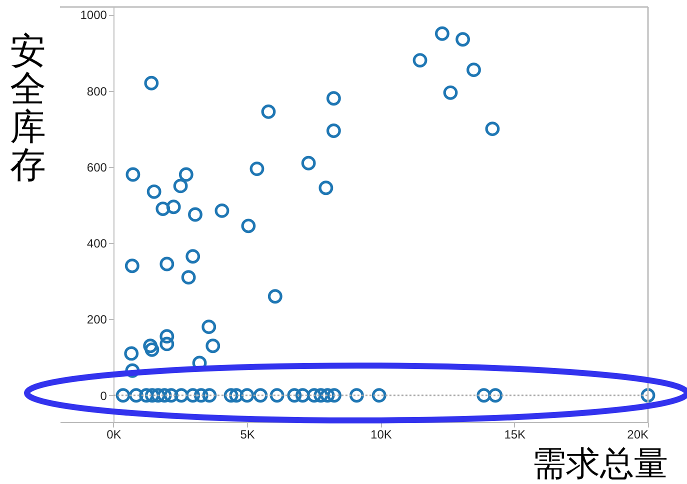 The image size is (687, 484). What do you see at coordinates (114, 435) in the screenshot?
I see `x-tick-label: 0K` at bounding box center [114, 435].